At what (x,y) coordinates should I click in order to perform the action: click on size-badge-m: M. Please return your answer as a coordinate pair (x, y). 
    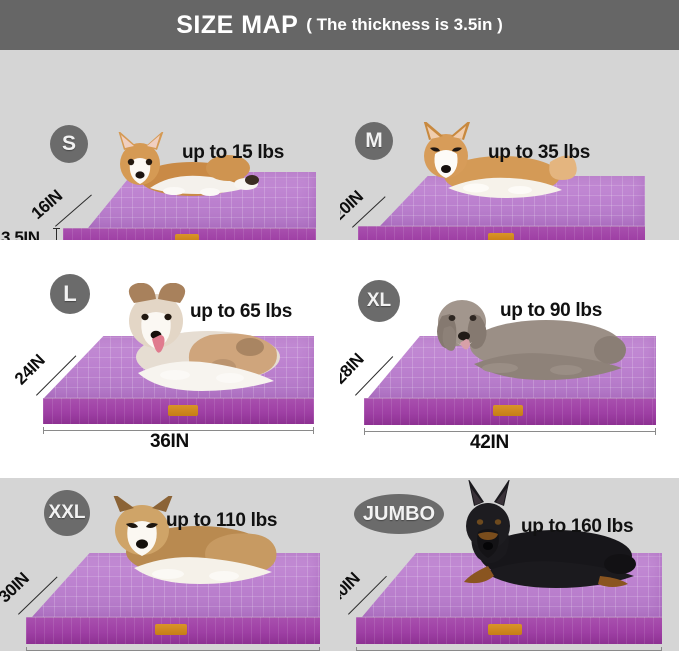
    Looking at the image, I should click on (374, 141).